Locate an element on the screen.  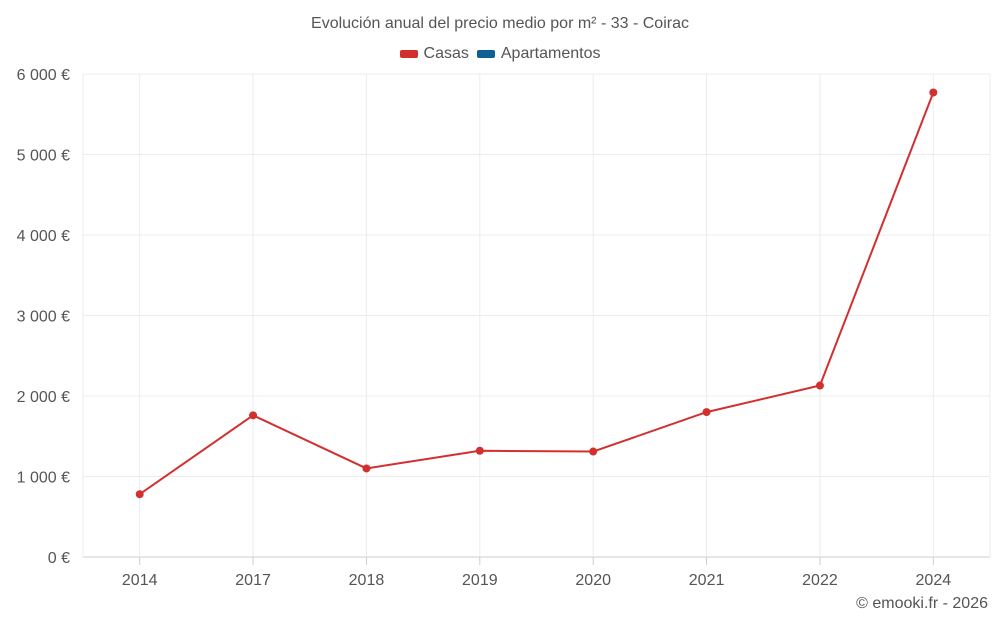
y-tick-label: 6 000 € is located at coordinates (43, 75).